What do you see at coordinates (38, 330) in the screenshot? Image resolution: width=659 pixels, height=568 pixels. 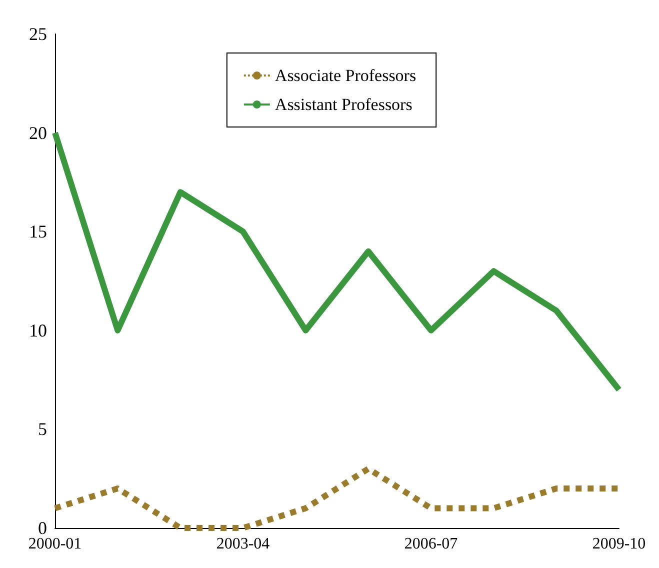 I see `y-tick-label: 10` at bounding box center [38, 330].